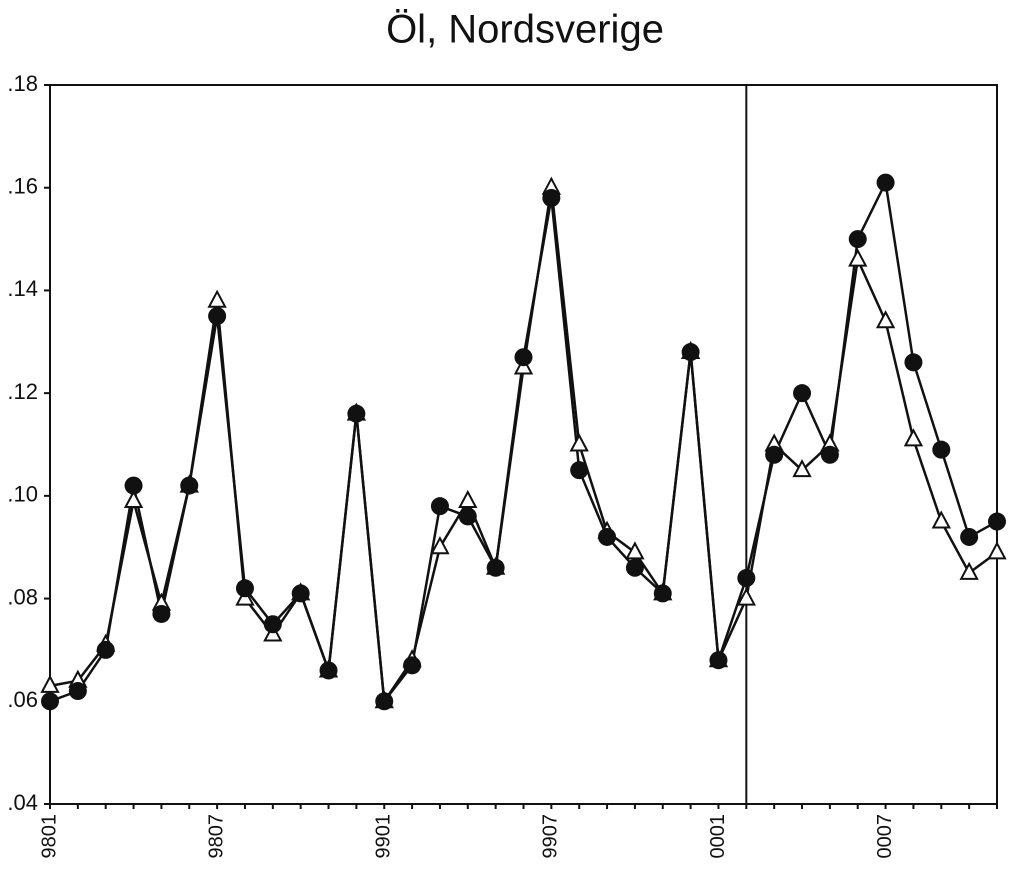  What do you see at coordinates (22, 391) in the screenshot?
I see `y-tick-label: .12` at bounding box center [22, 391].